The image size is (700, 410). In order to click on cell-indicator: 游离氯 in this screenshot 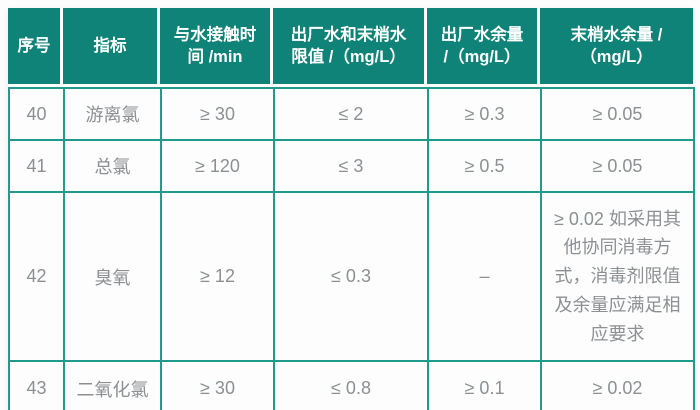, I will do `click(112, 114)`.